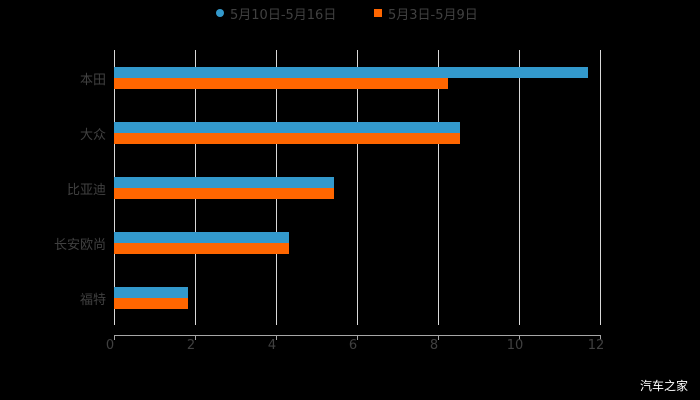 This screenshot has width=700, height=400. I want to click on legend-label: 5月3日-5月9日, so click(433, 15).